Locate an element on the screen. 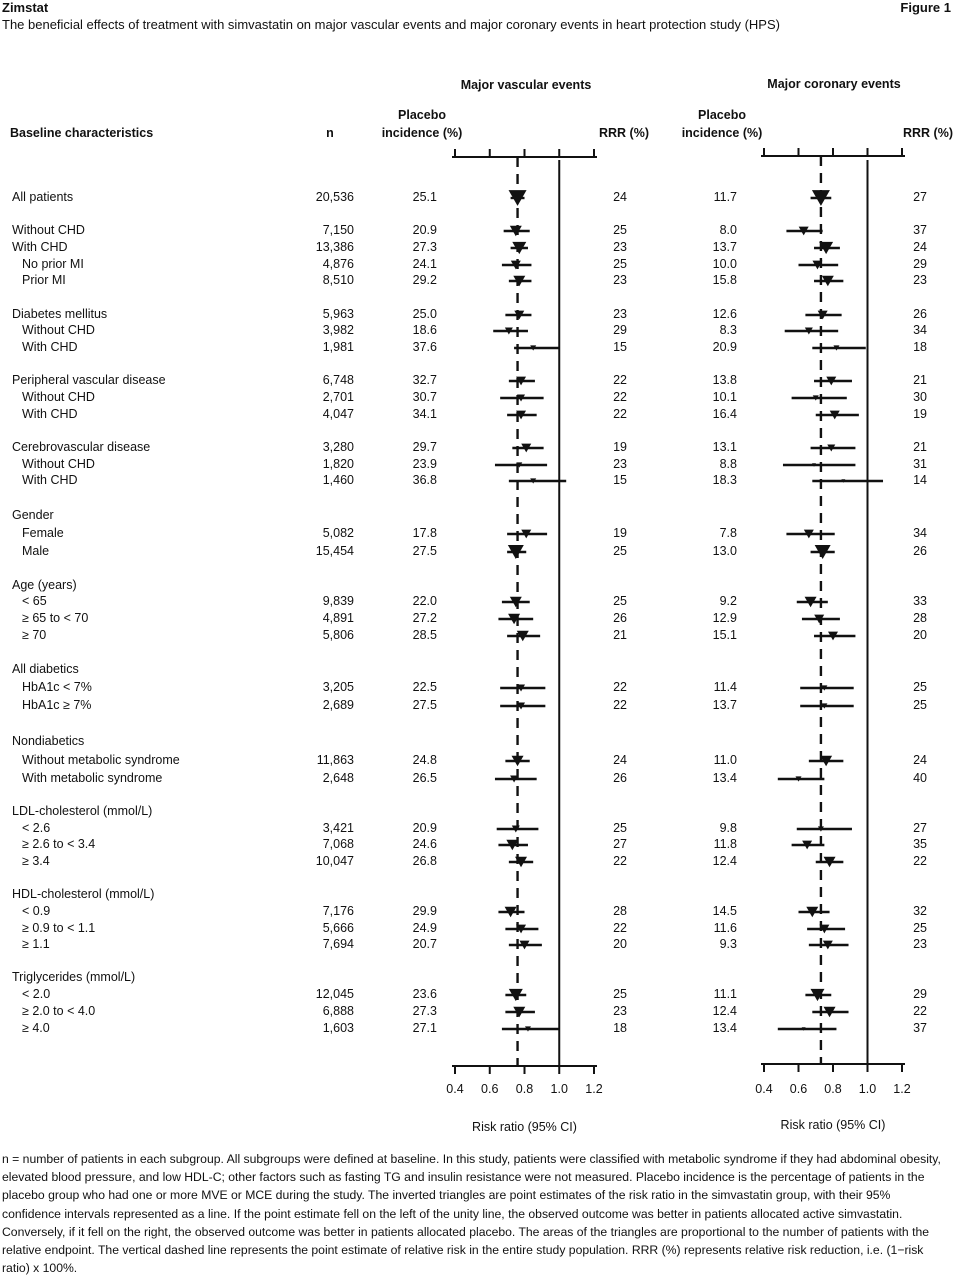 The image size is (953, 1286). row-n: 3,280 is located at coordinates (338, 447).